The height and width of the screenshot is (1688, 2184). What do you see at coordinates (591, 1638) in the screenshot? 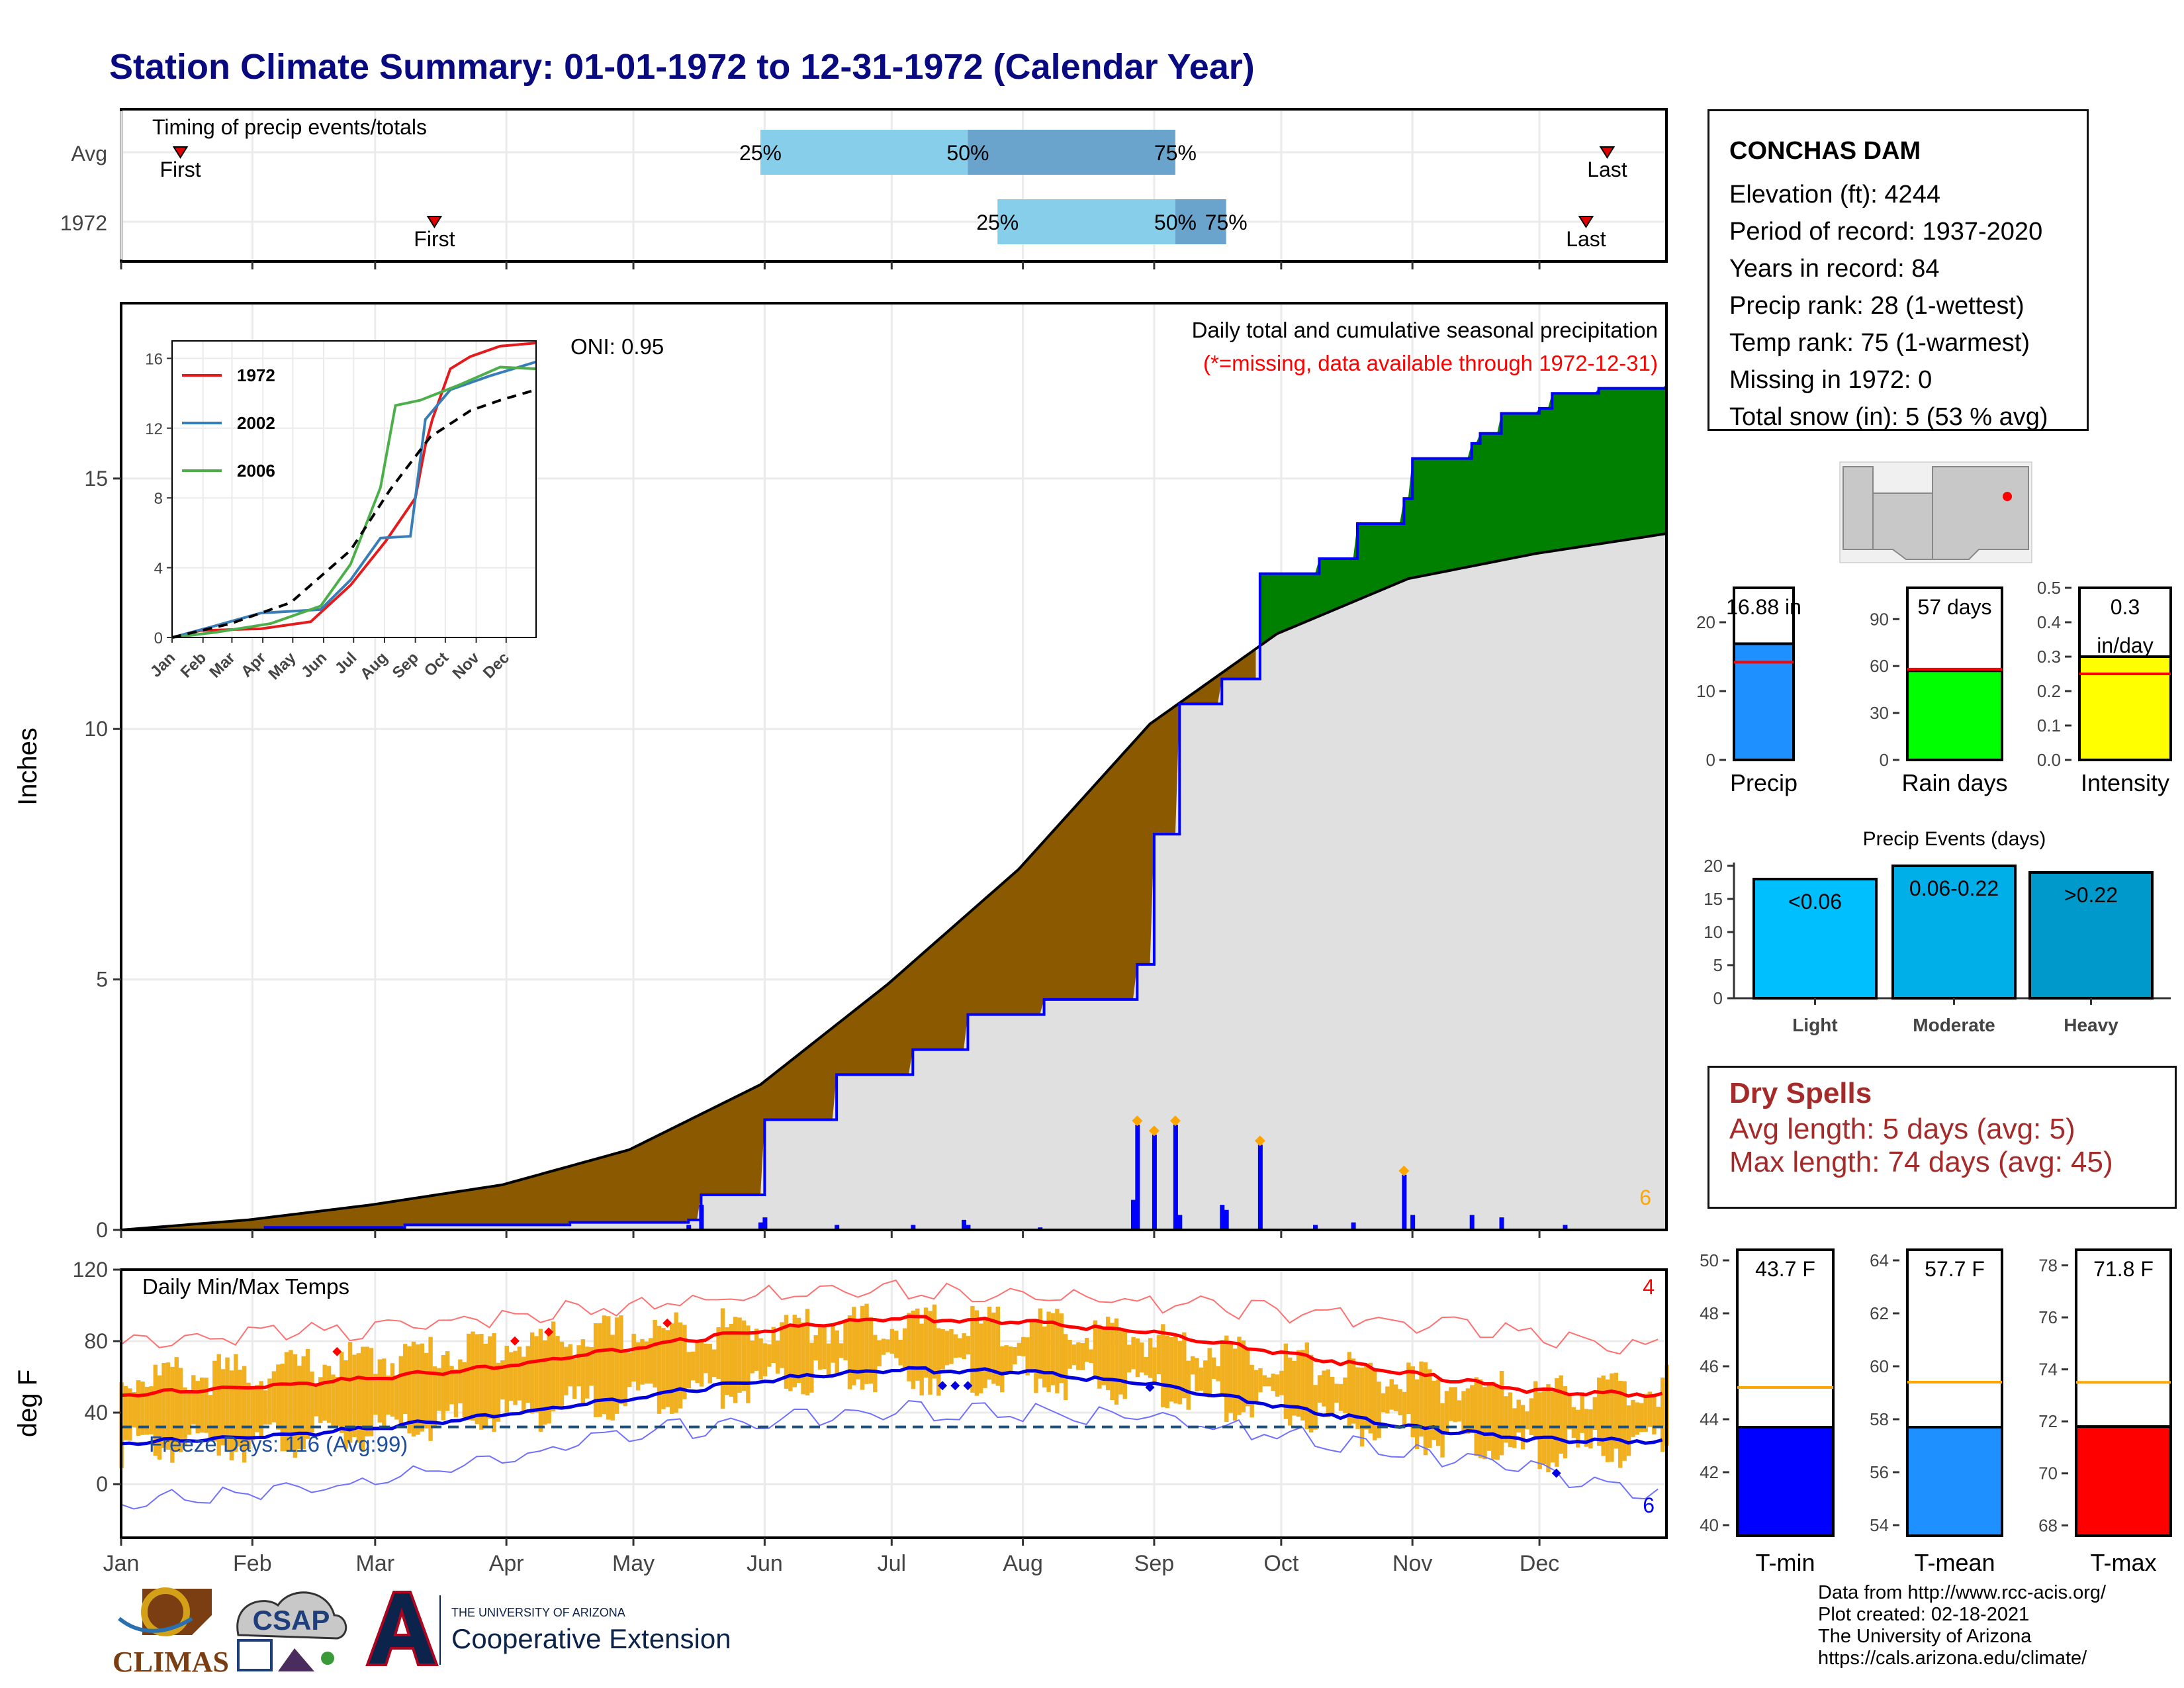
I see `ua-extension-text: Cooperative Extension` at bounding box center [591, 1638].